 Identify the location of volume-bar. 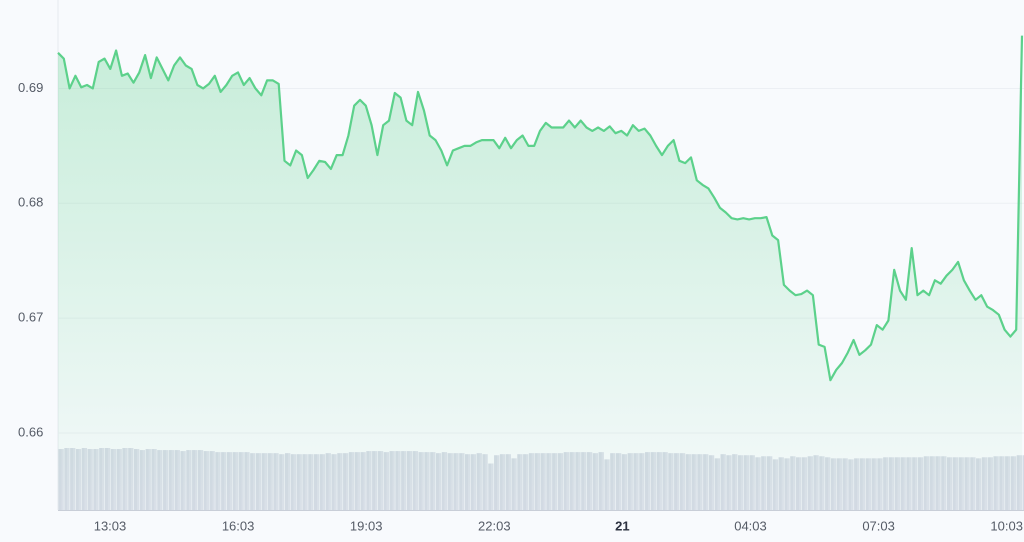
(1023, 482).